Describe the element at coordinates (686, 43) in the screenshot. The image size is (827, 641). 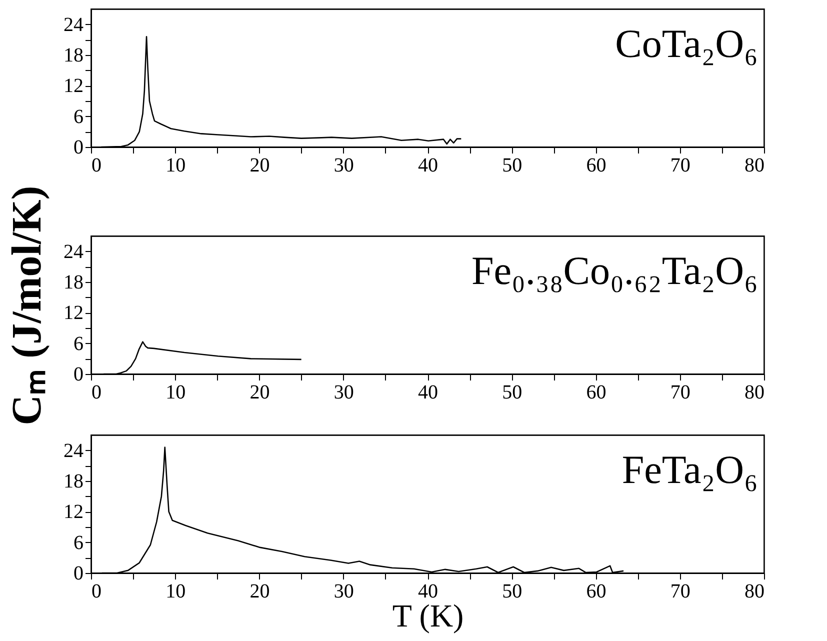
I see `annotation: CoTa₂O₆` at that location.